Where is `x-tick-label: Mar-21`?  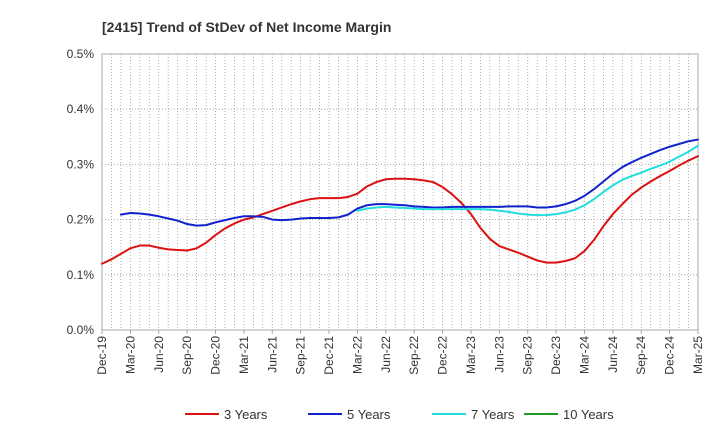
x-tick-label: Mar-21 is located at coordinates (244, 355).